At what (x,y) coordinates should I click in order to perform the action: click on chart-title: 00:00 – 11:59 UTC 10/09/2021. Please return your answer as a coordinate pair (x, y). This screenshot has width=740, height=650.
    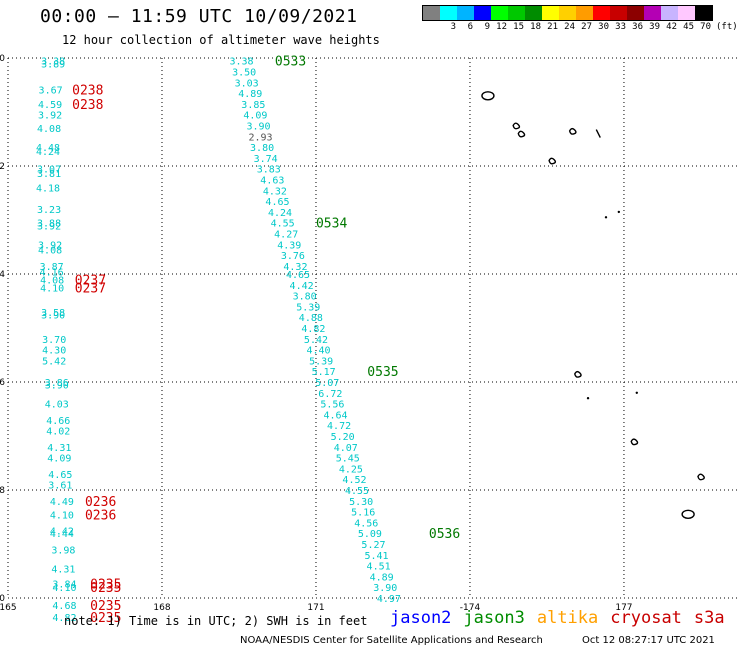
    Looking at the image, I should click on (199, 16).